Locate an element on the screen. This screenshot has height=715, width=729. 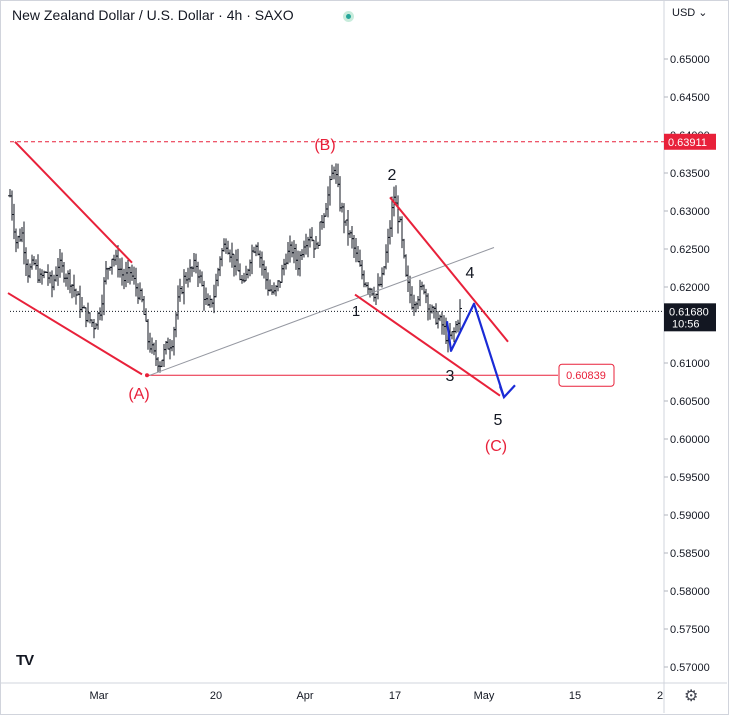
resistance-price-tag is located at coordinates (690, 141).